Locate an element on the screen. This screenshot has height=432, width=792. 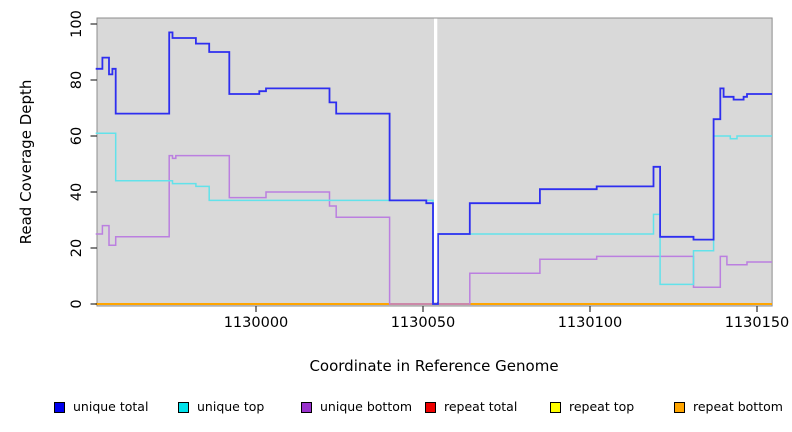
y-tick-label: 80 is located at coordinates (77, 80).